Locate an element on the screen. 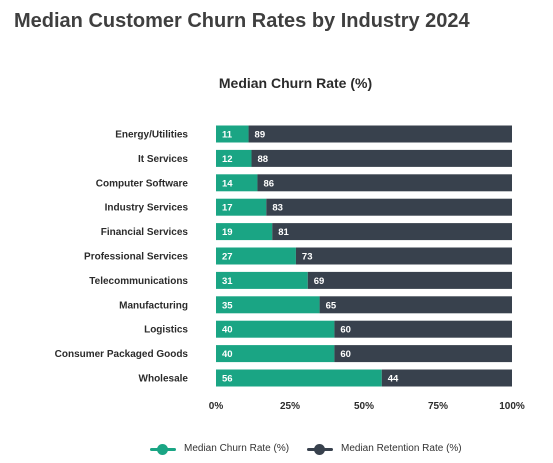 Image resolution: width=553 pixels, height=463 pixels. legend-label-retention: Median Retention Rate (%) is located at coordinates (401, 448).